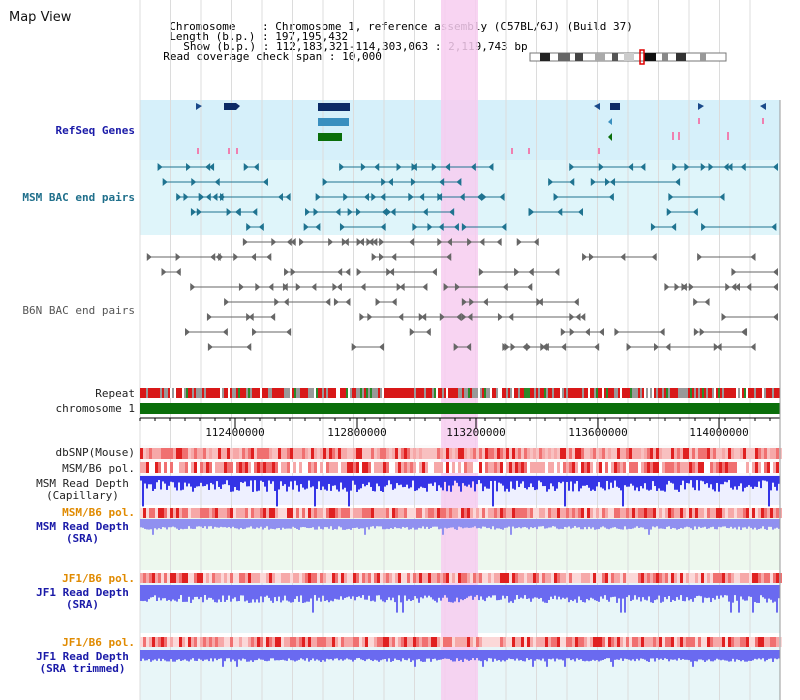 The height and width of the screenshot is (700, 800). What do you see at coordinates (259, 36) in the screenshot?
I see `info-length: Length (b.p.) : 197,195,432` at bounding box center [259, 36].